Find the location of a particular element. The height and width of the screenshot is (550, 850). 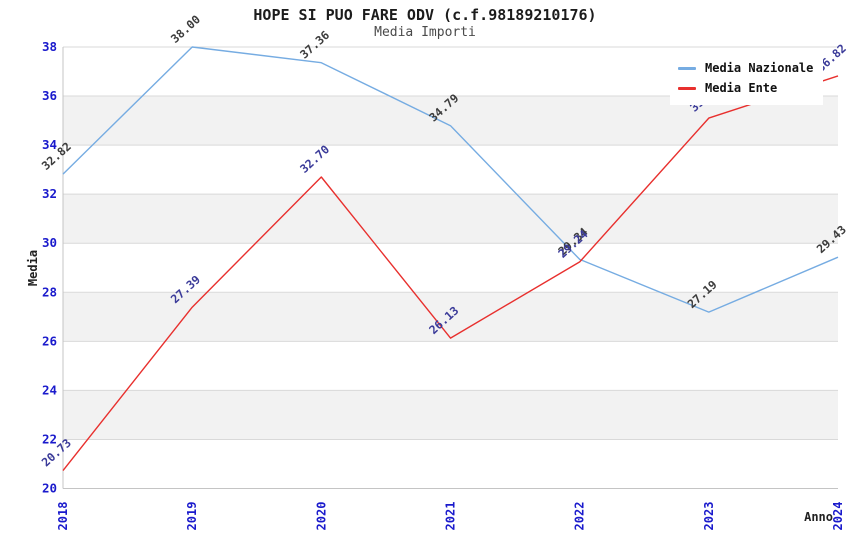

point-label: 38.00 is located at coordinates (185, 29).